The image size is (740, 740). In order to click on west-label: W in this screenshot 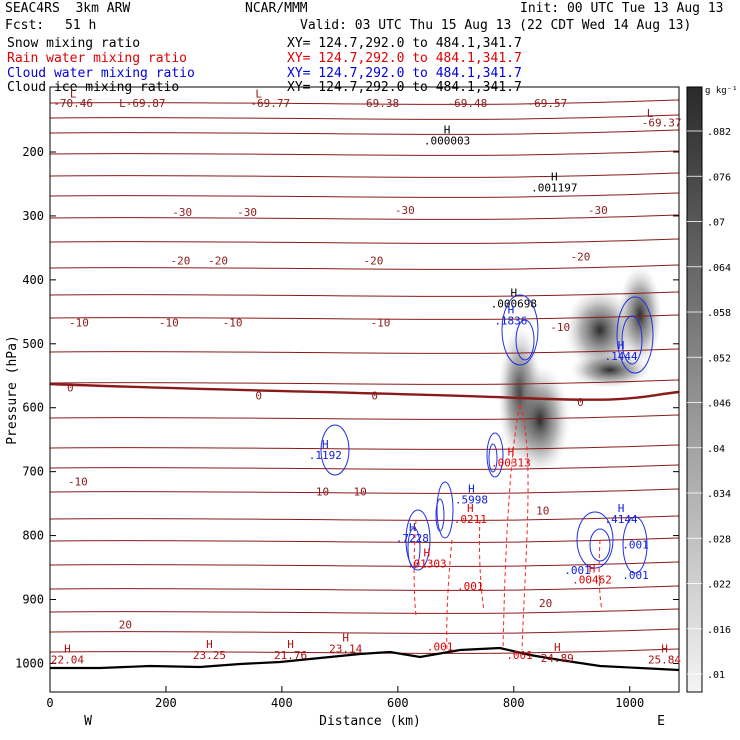, I will do `click(88, 721)`.